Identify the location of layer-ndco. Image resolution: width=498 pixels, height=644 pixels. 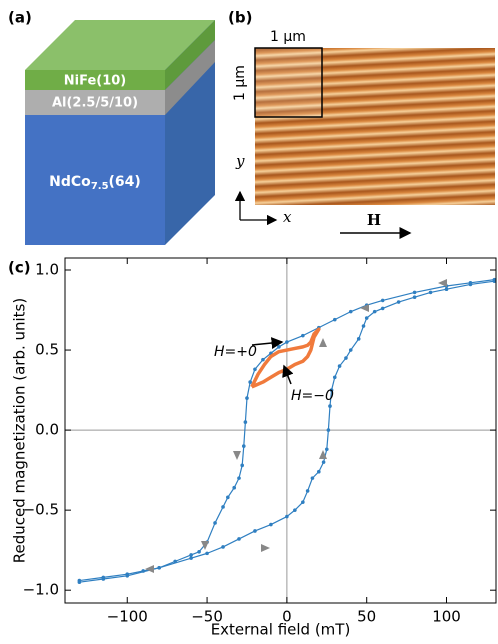
(95, 180).